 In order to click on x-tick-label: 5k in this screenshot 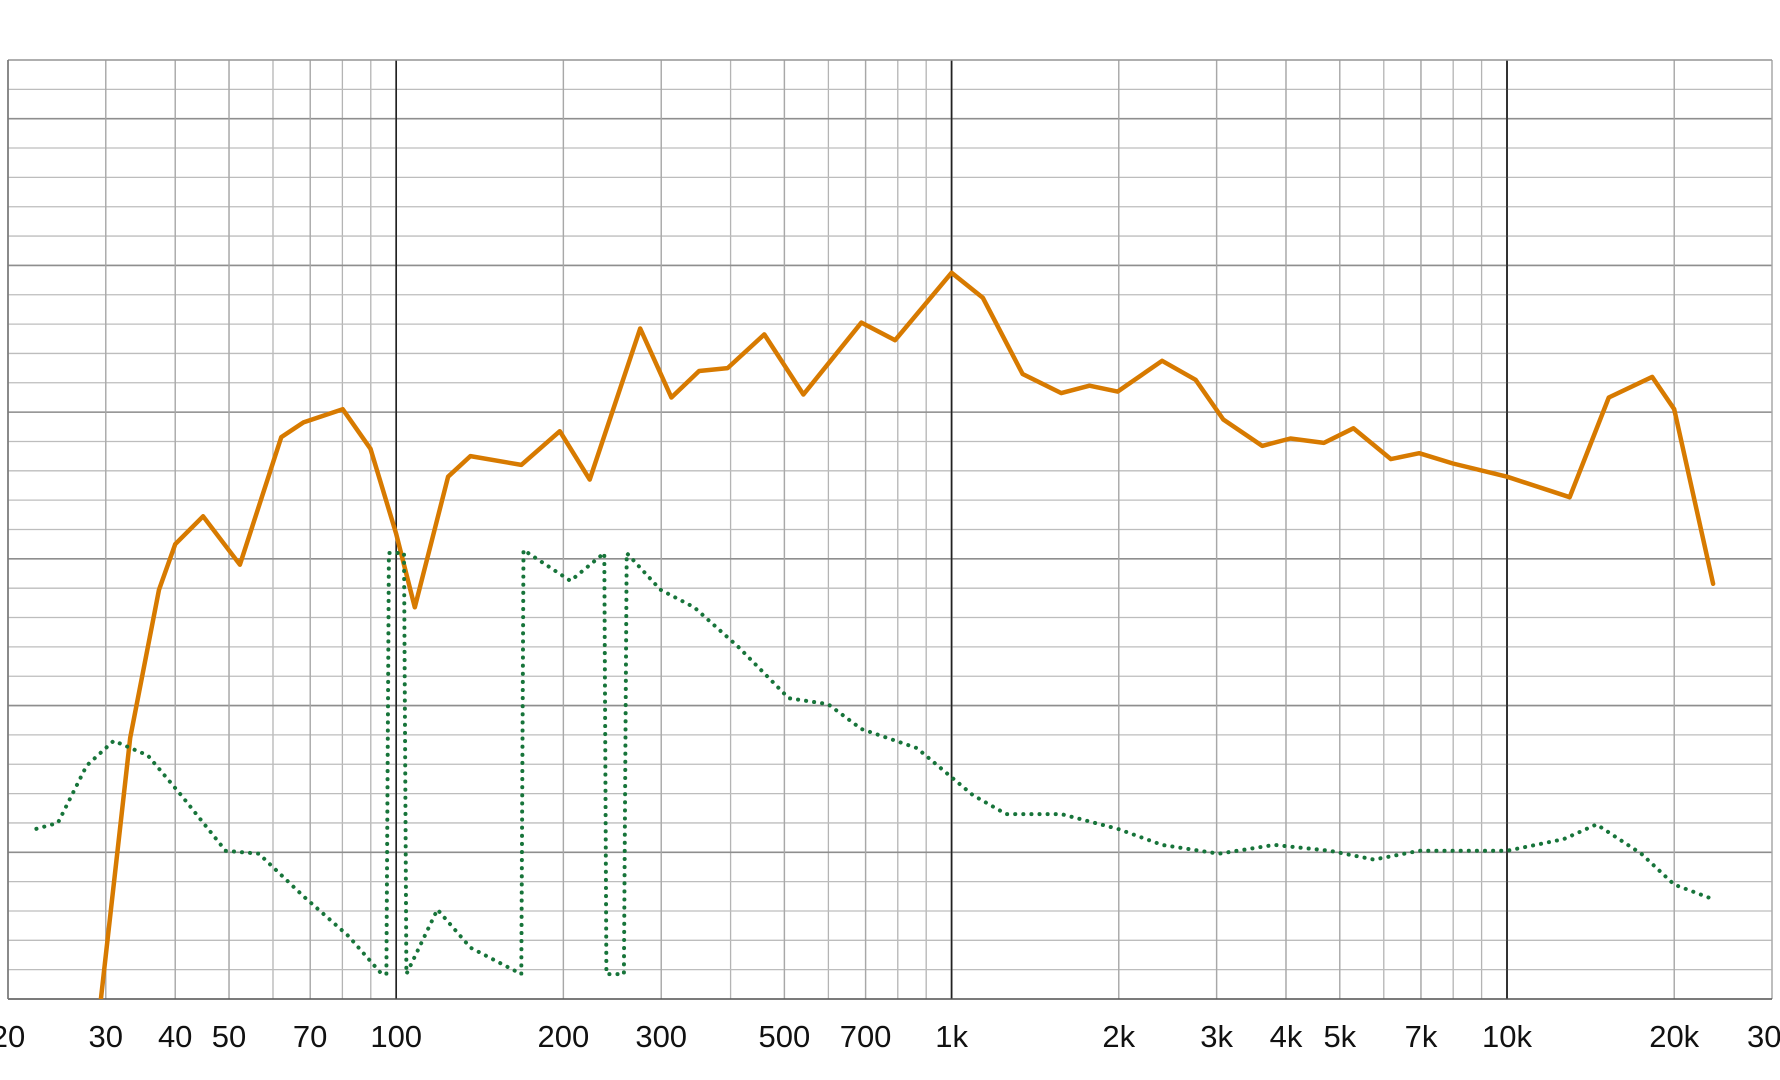, I will do `click(1339, 1036)`.